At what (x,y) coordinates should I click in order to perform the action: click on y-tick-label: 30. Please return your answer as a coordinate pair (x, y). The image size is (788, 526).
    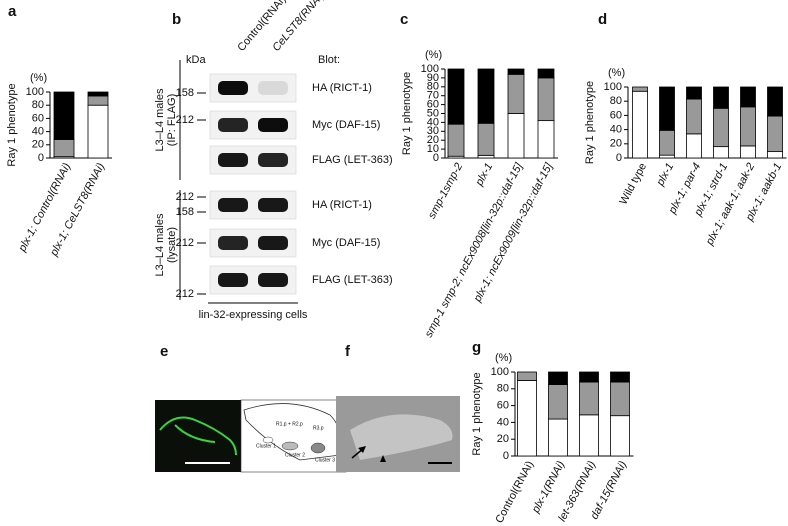
    Looking at the image, I should click on (433, 131).